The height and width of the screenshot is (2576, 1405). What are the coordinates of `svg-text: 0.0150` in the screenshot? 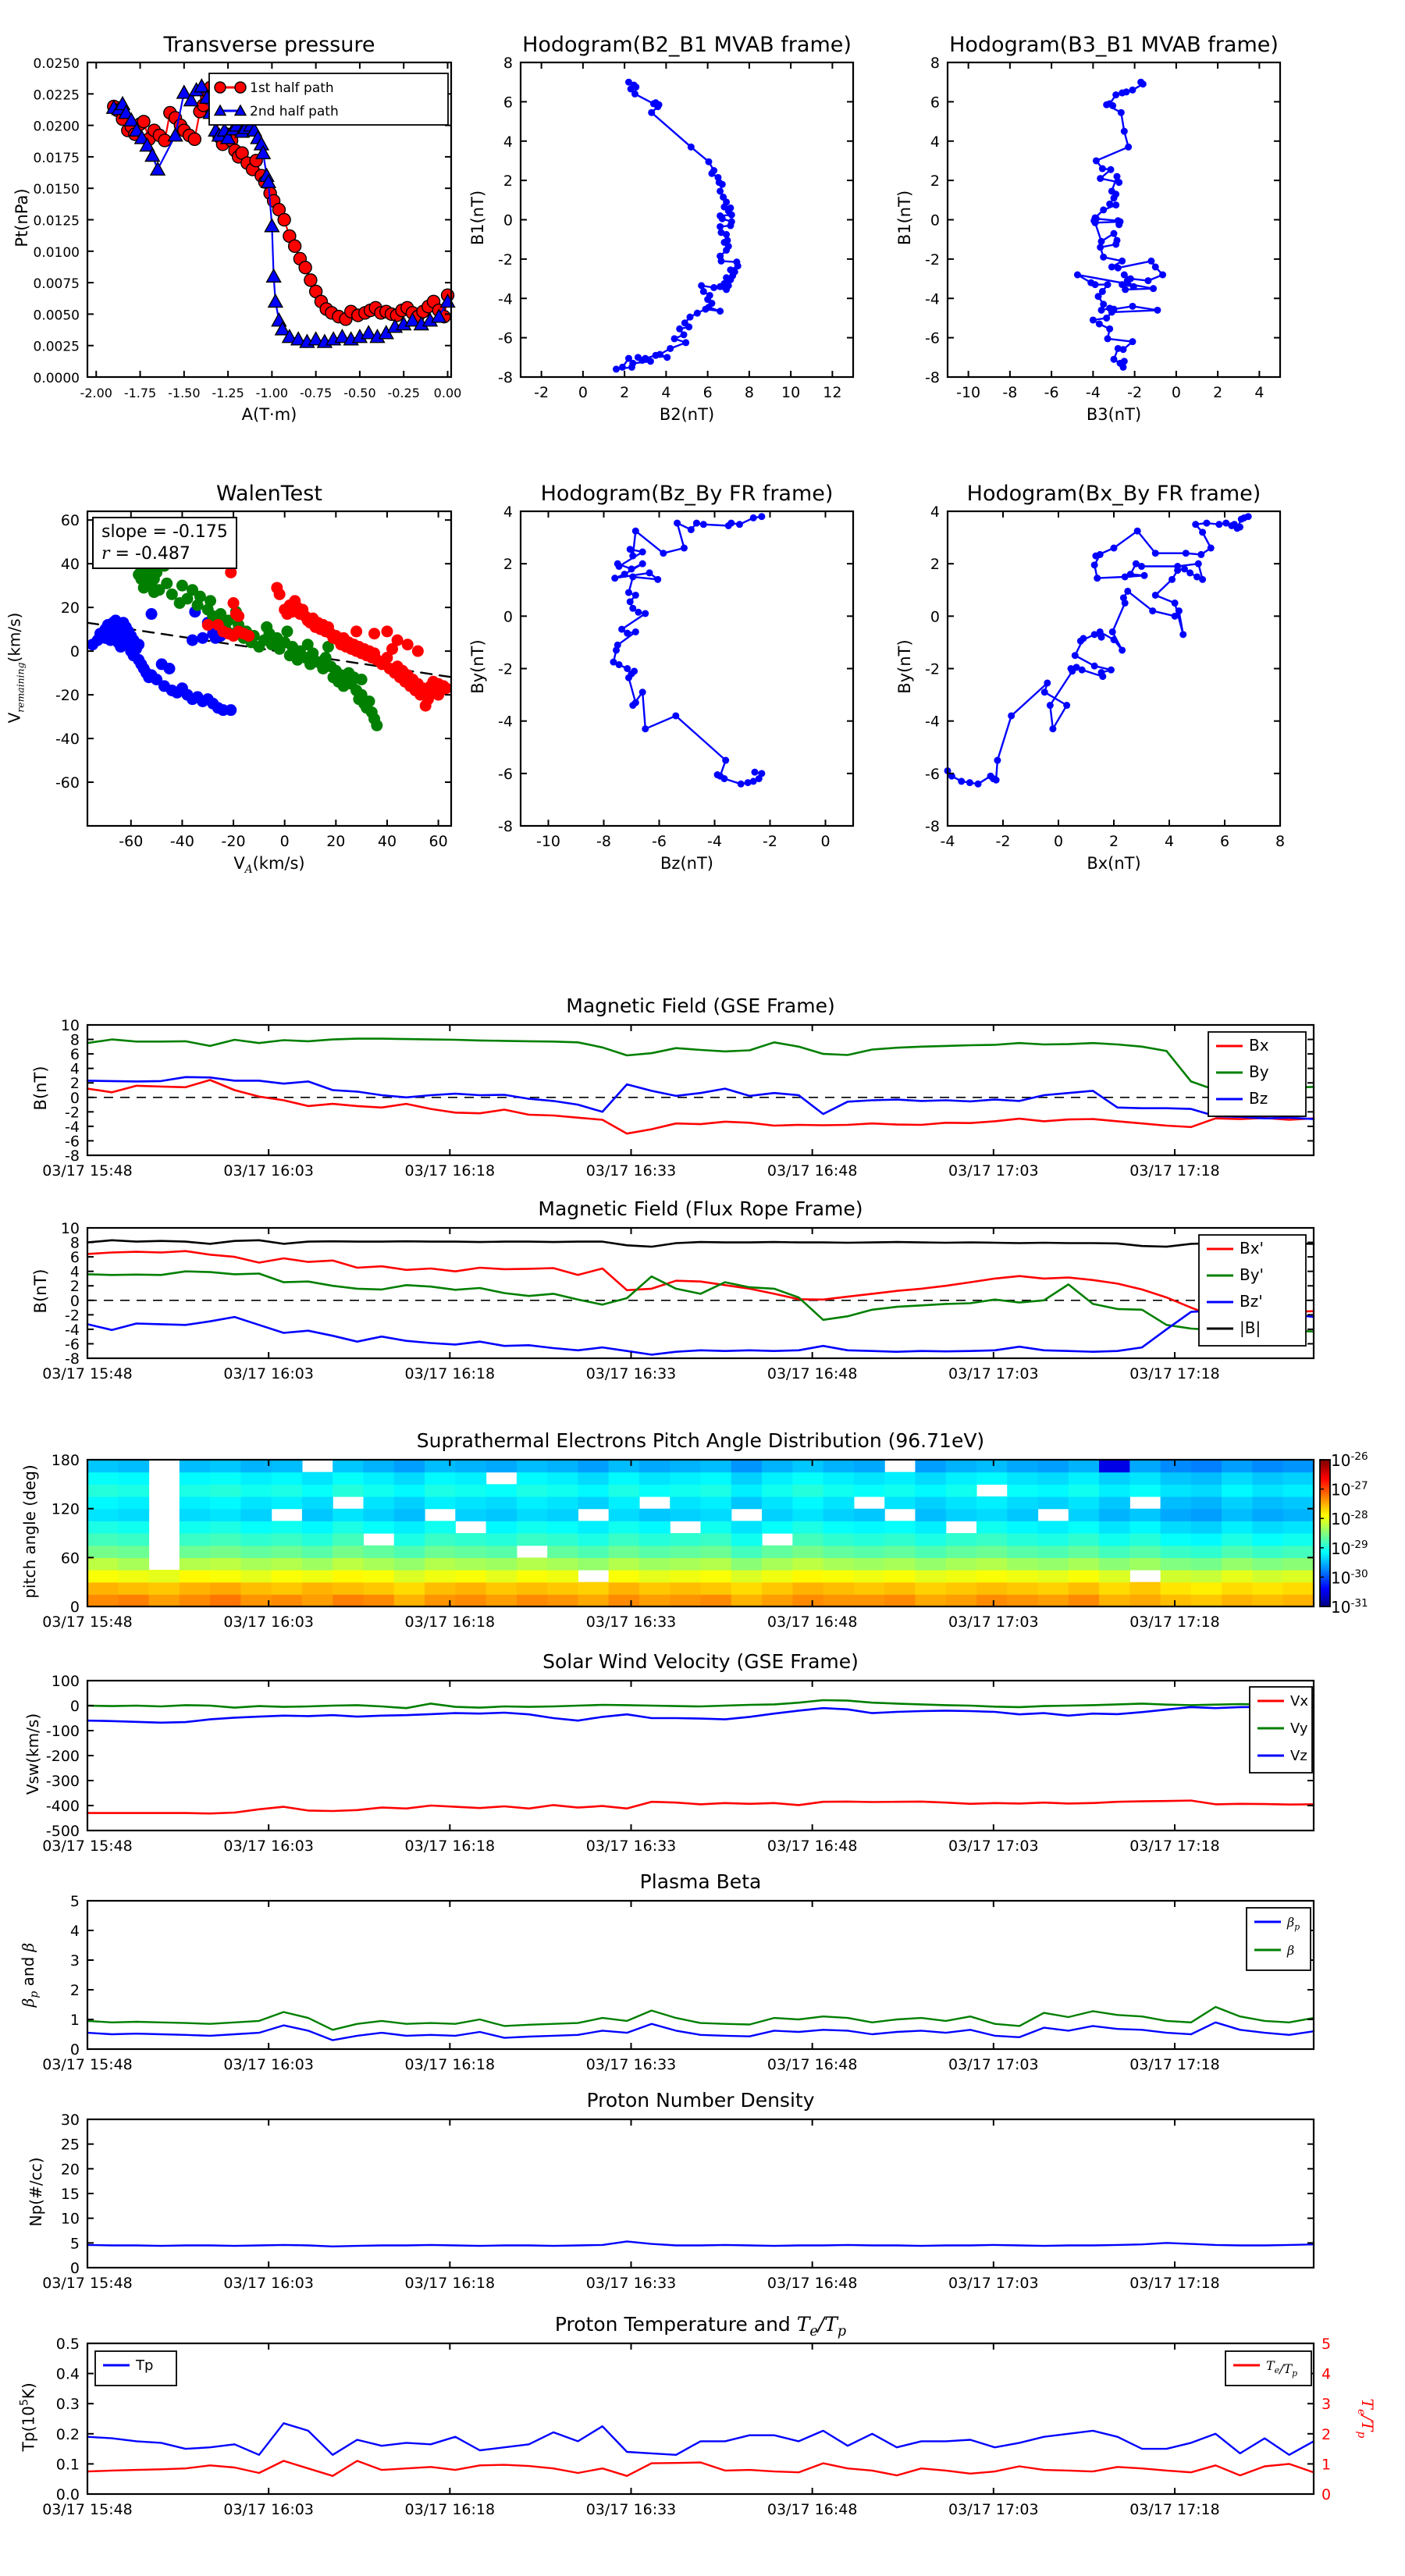 It's located at (57, 189).